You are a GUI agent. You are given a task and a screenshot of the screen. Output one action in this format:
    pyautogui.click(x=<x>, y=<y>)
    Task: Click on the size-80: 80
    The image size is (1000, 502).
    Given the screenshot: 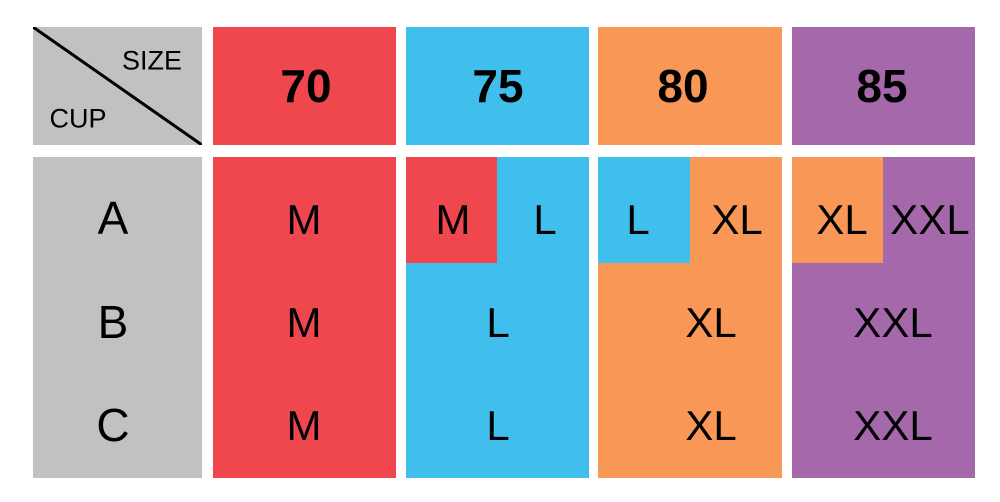 What is the action you would take?
    pyautogui.click(x=683, y=86)
    